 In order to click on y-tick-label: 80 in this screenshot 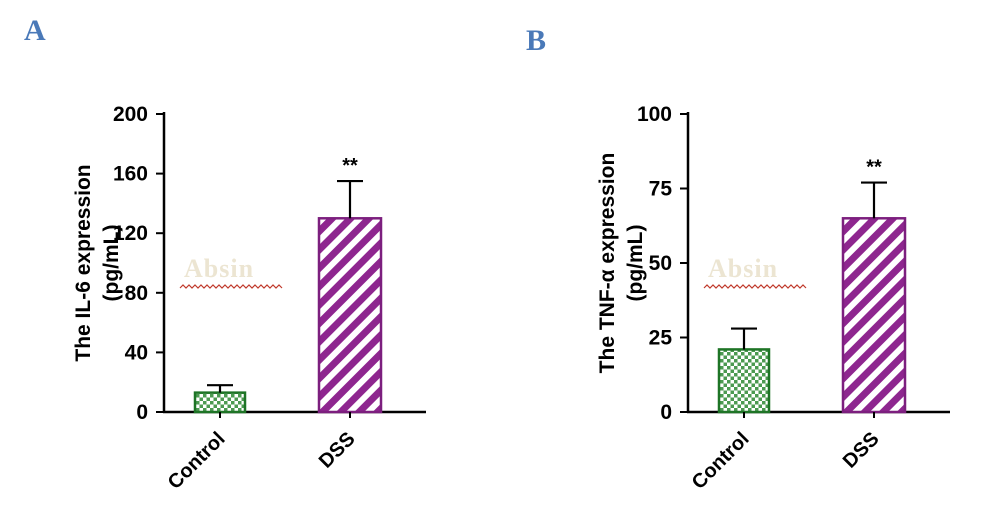, I will do `click(136, 293)`.